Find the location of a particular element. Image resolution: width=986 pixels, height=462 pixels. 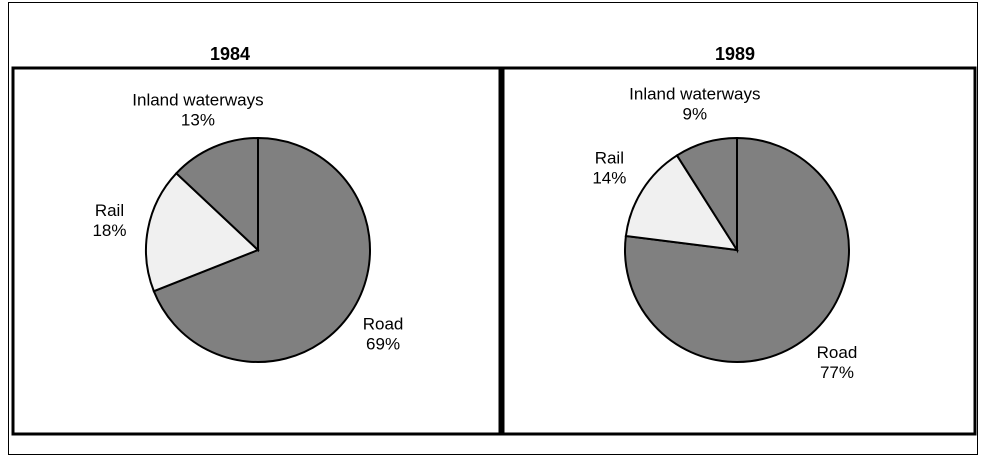

value-label: 13% is located at coordinates (198, 120).